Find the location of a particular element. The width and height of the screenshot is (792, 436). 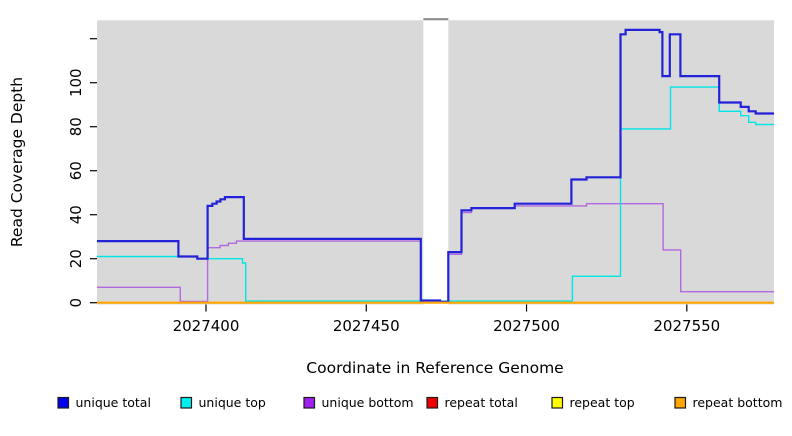

legend-item-repeat-total: repeat total is located at coordinates (472, 402).